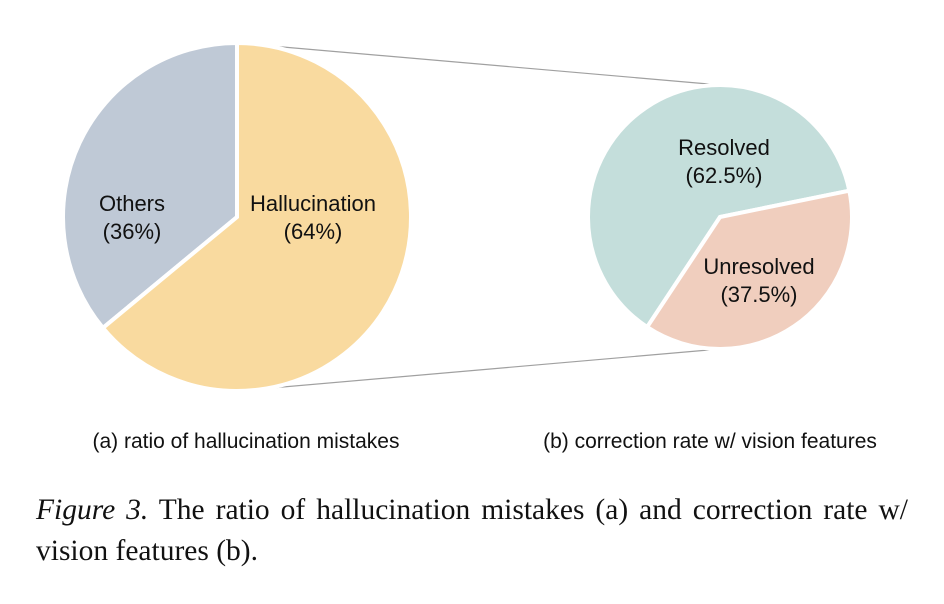 This screenshot has height=604, width=944. Describe the element at coordinates (710, 441) in the screenshot. I see `subcaption-b: (b) correction rate w/ vision features` at that location.